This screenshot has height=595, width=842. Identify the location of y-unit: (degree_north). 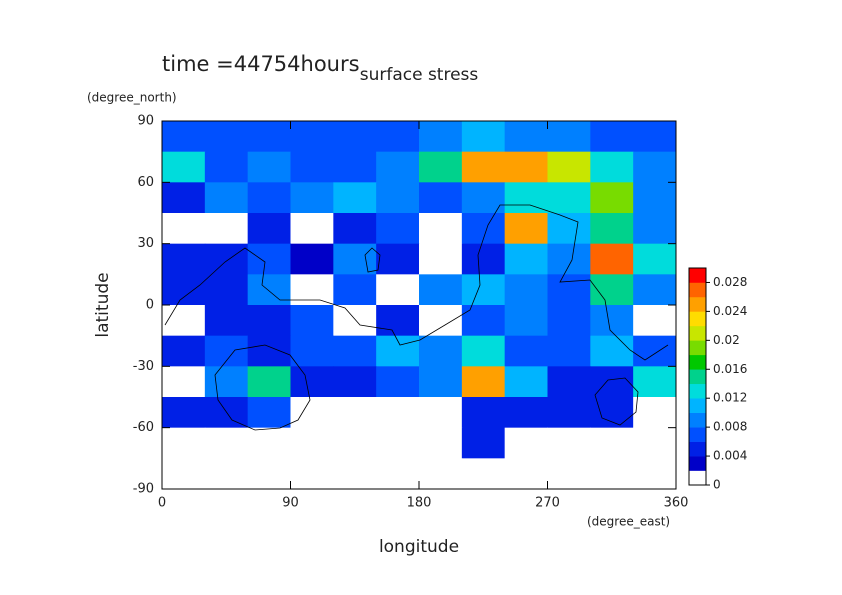
(132, 98).